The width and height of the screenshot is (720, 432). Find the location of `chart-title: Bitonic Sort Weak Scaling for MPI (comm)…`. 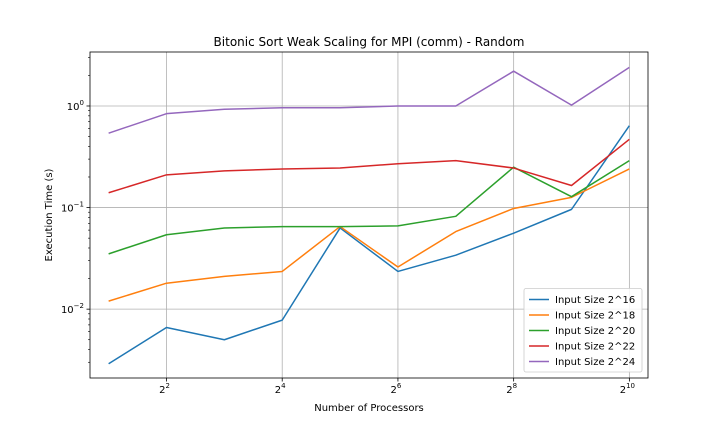

chart-title: Bitonic Sort Weak Scaling for MPI (comm)… is located at coordinates (369, 42).